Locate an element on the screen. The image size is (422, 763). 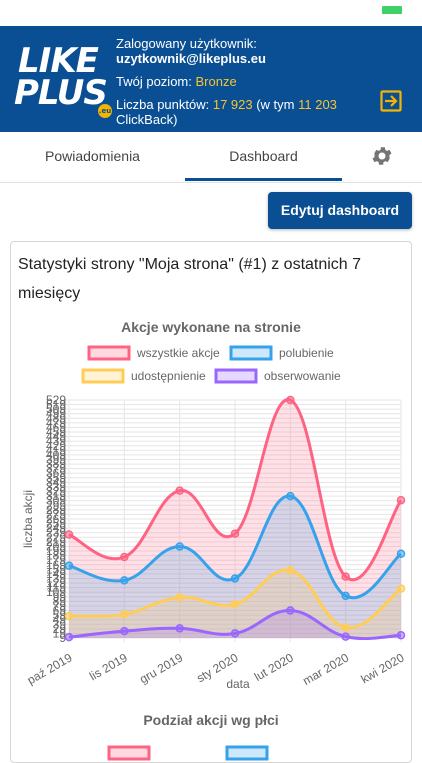
y-tick-label: 169 is located at coordinates (56, 565).